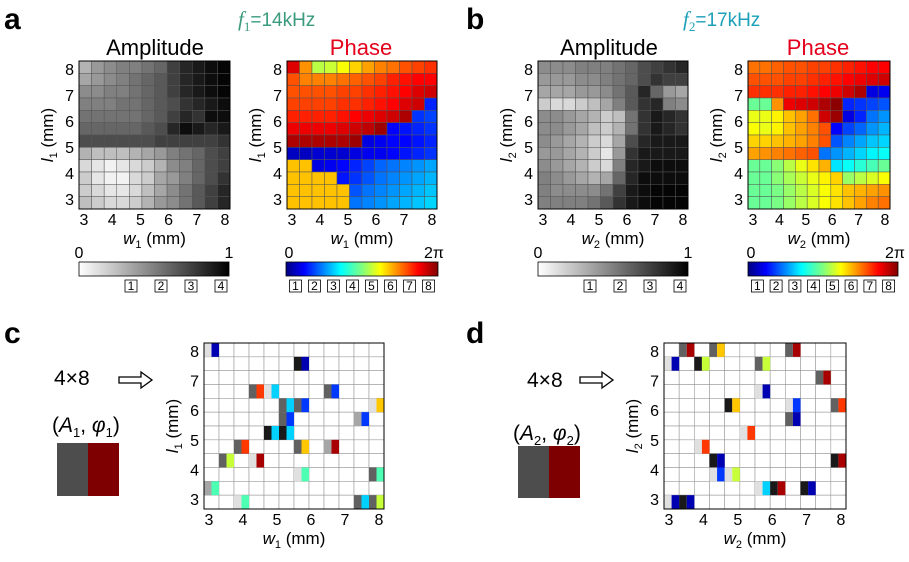  What do you see at coordinates (292, 220) in the screenshot?
I see `x-tick-label: 3` at bounding box center [292, 220].